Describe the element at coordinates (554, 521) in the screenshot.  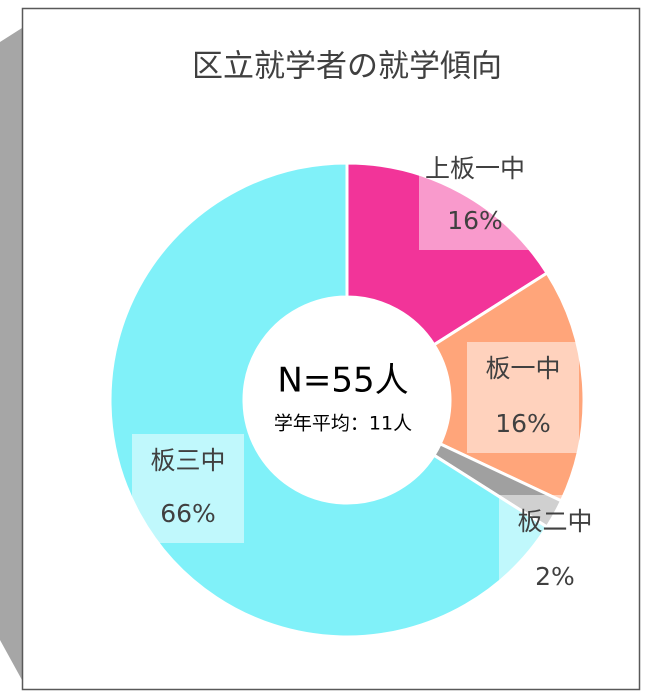
I see `category-label: 板二中` at that location.